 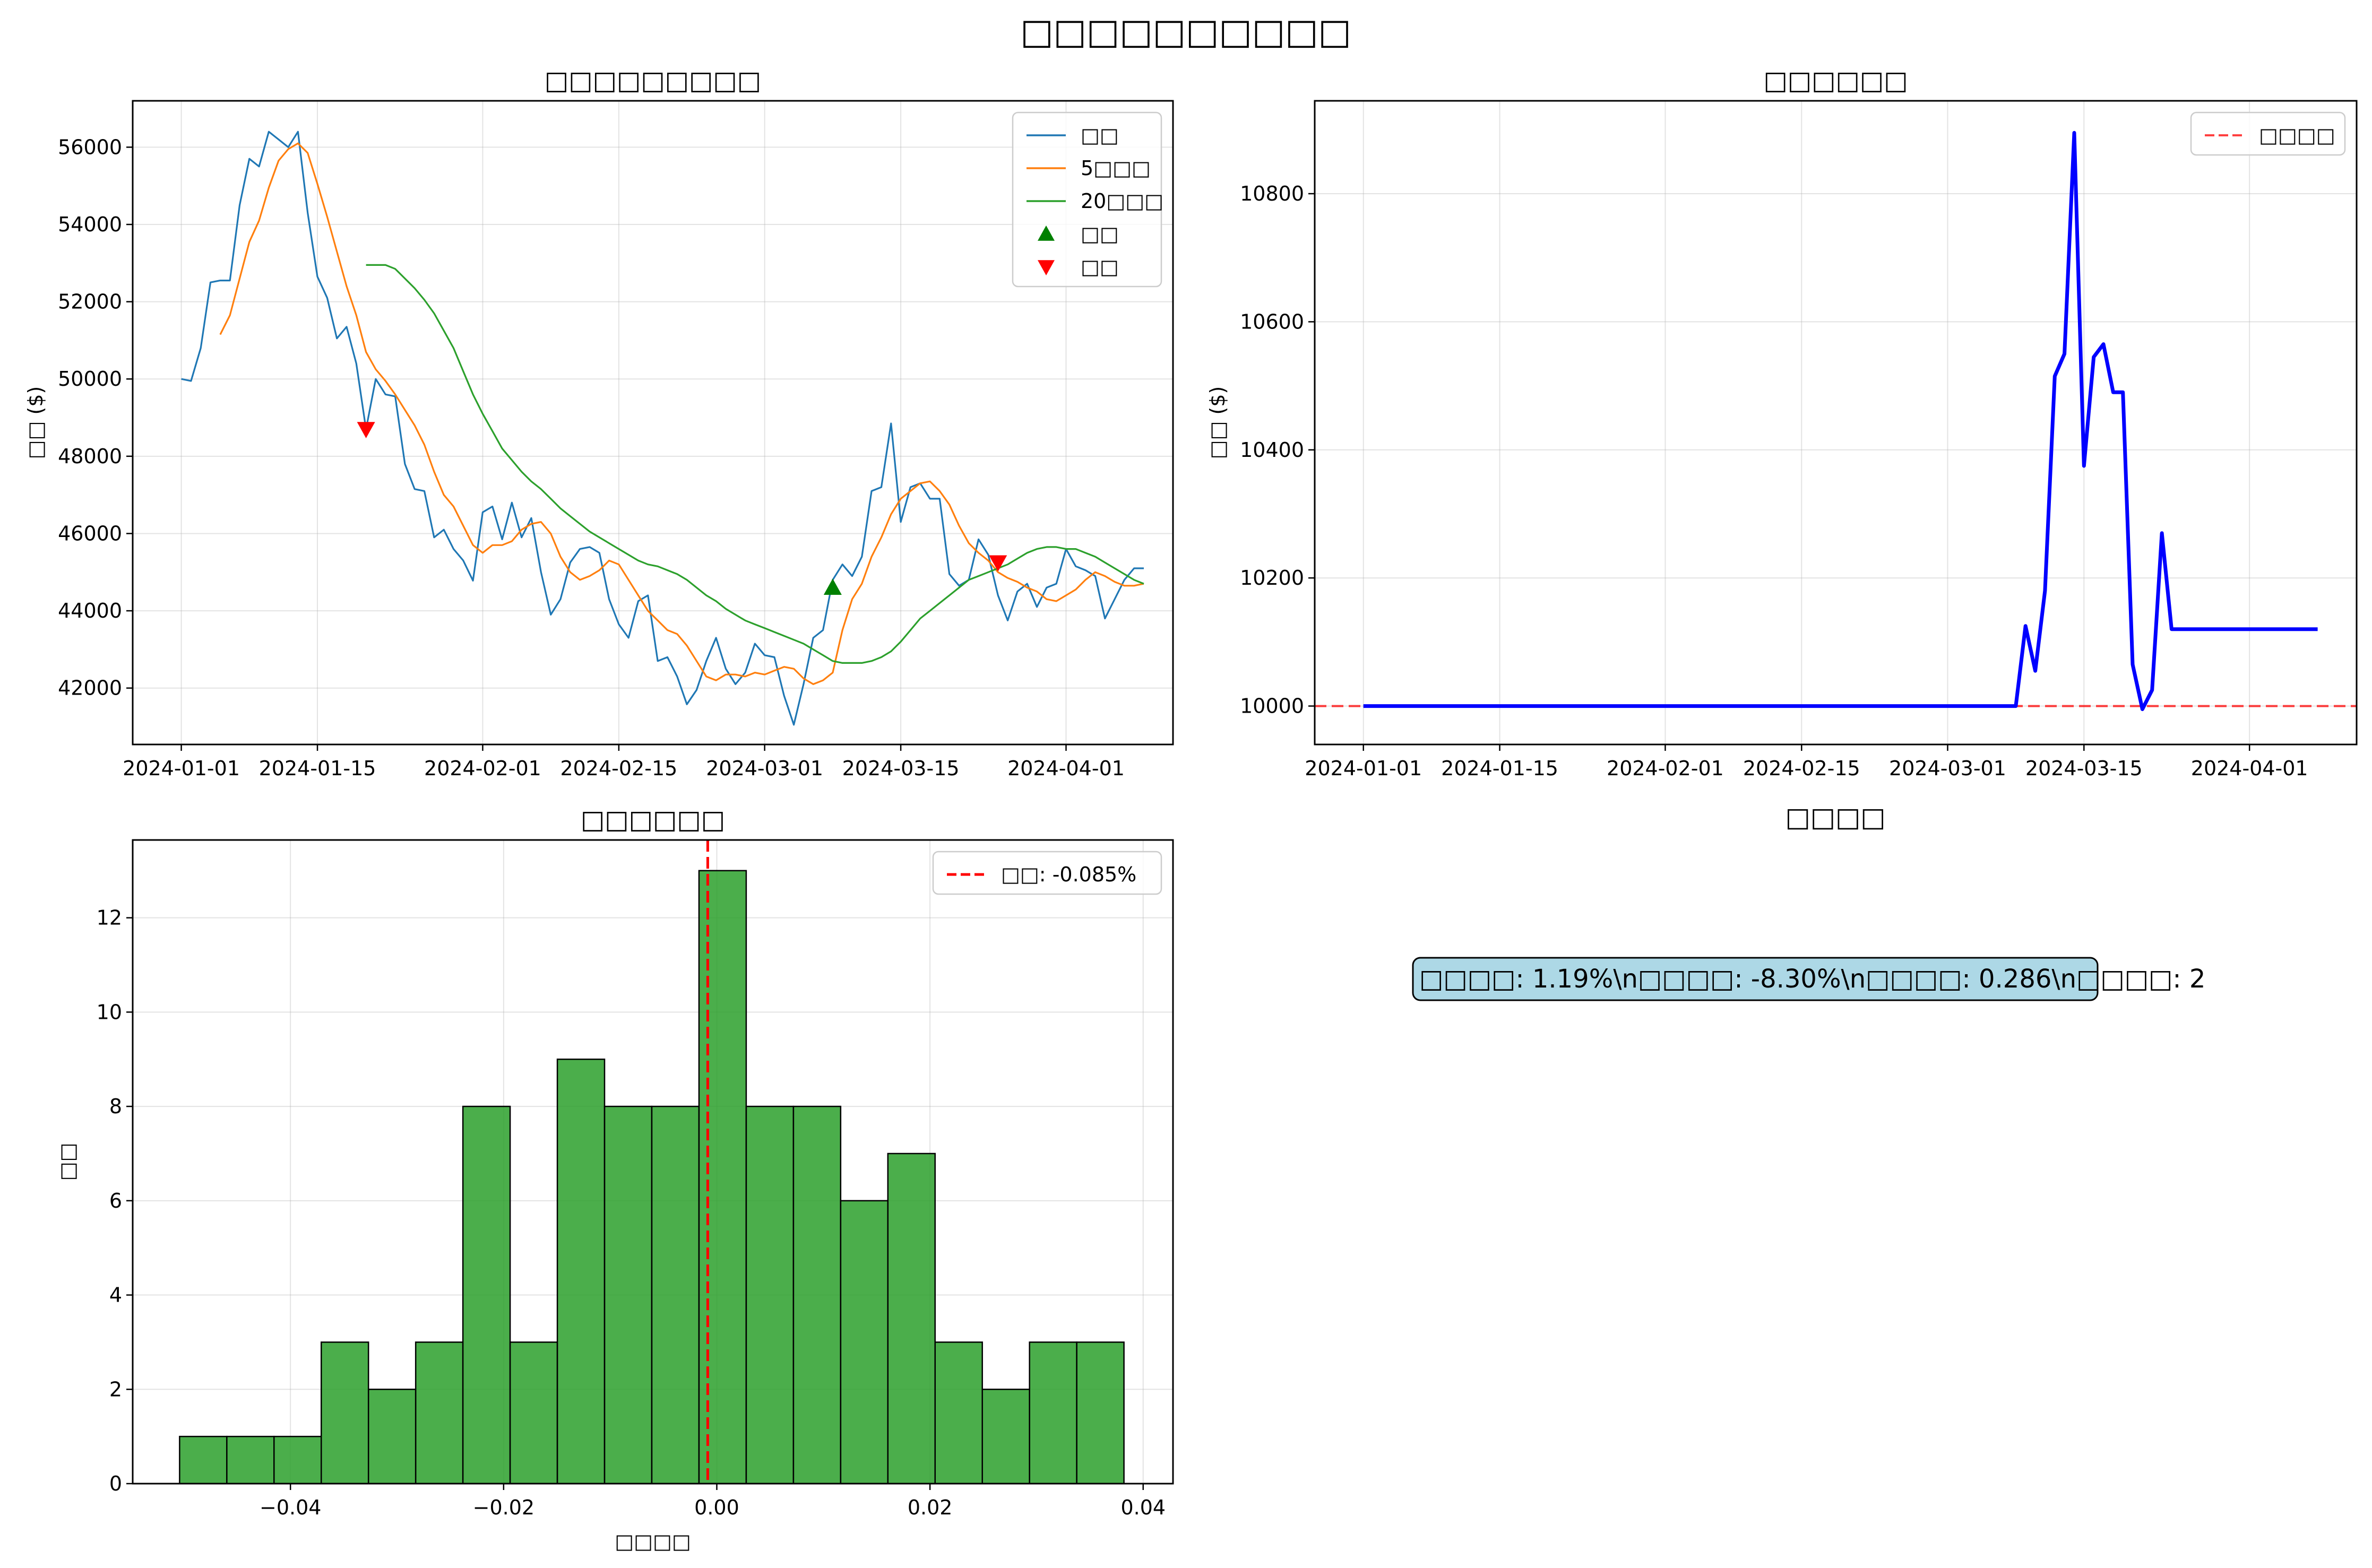 What do you see at coordinates (115, 1106) in the screenshot?
I see `y-tick-label: 8` at bounding box center [115, 1106].